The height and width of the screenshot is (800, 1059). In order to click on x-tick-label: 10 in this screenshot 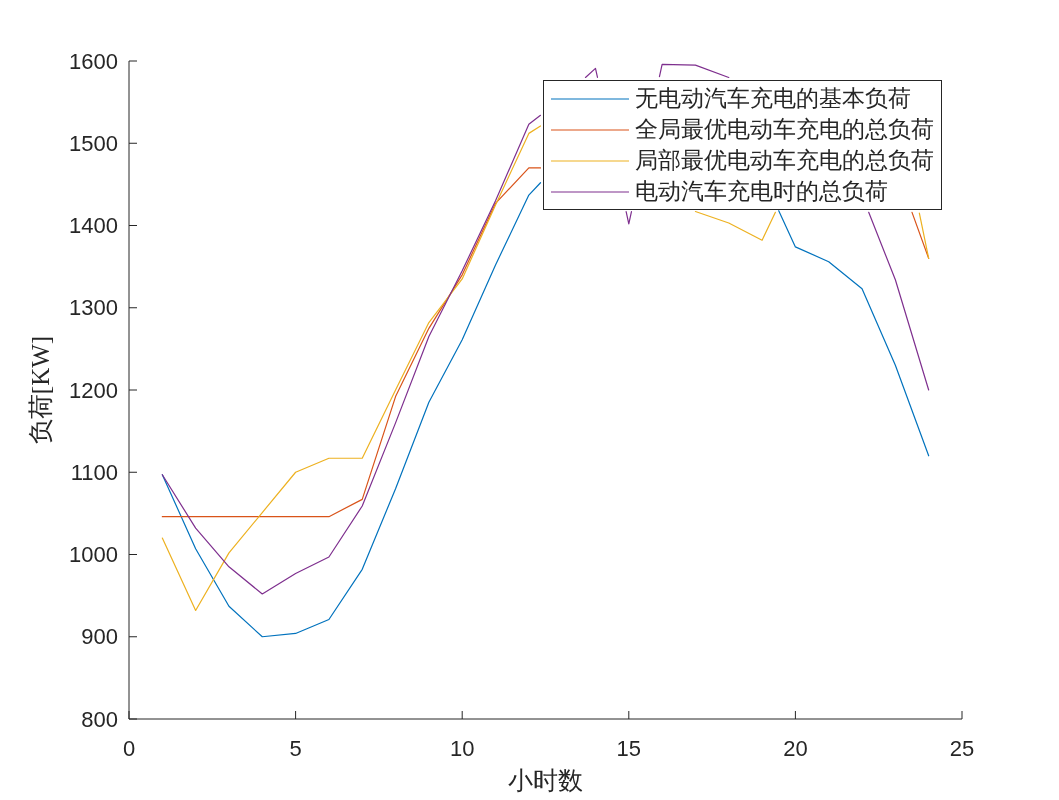, I will do `click(462, 748)`.